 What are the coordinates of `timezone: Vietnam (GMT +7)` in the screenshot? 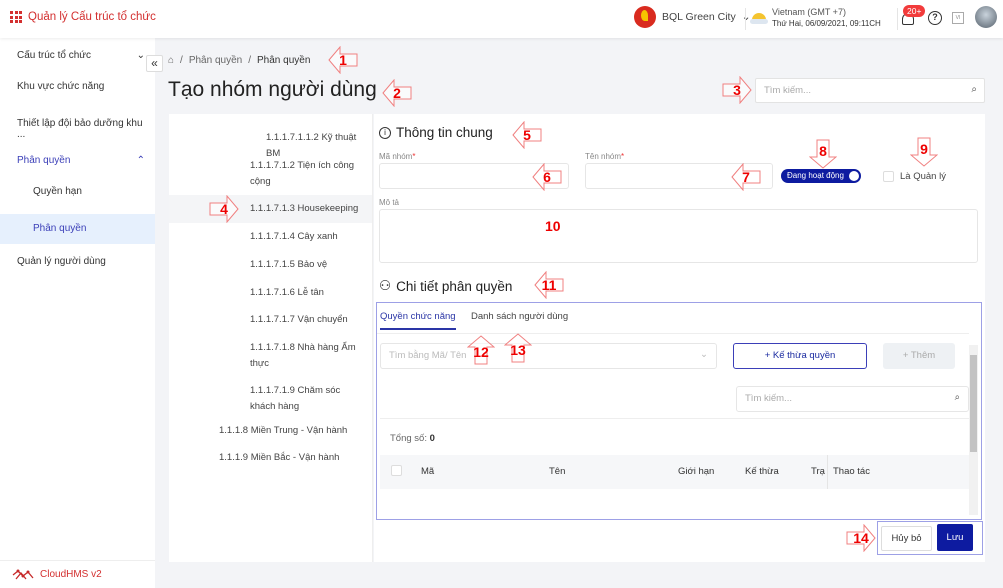 It's located at (809, 12).